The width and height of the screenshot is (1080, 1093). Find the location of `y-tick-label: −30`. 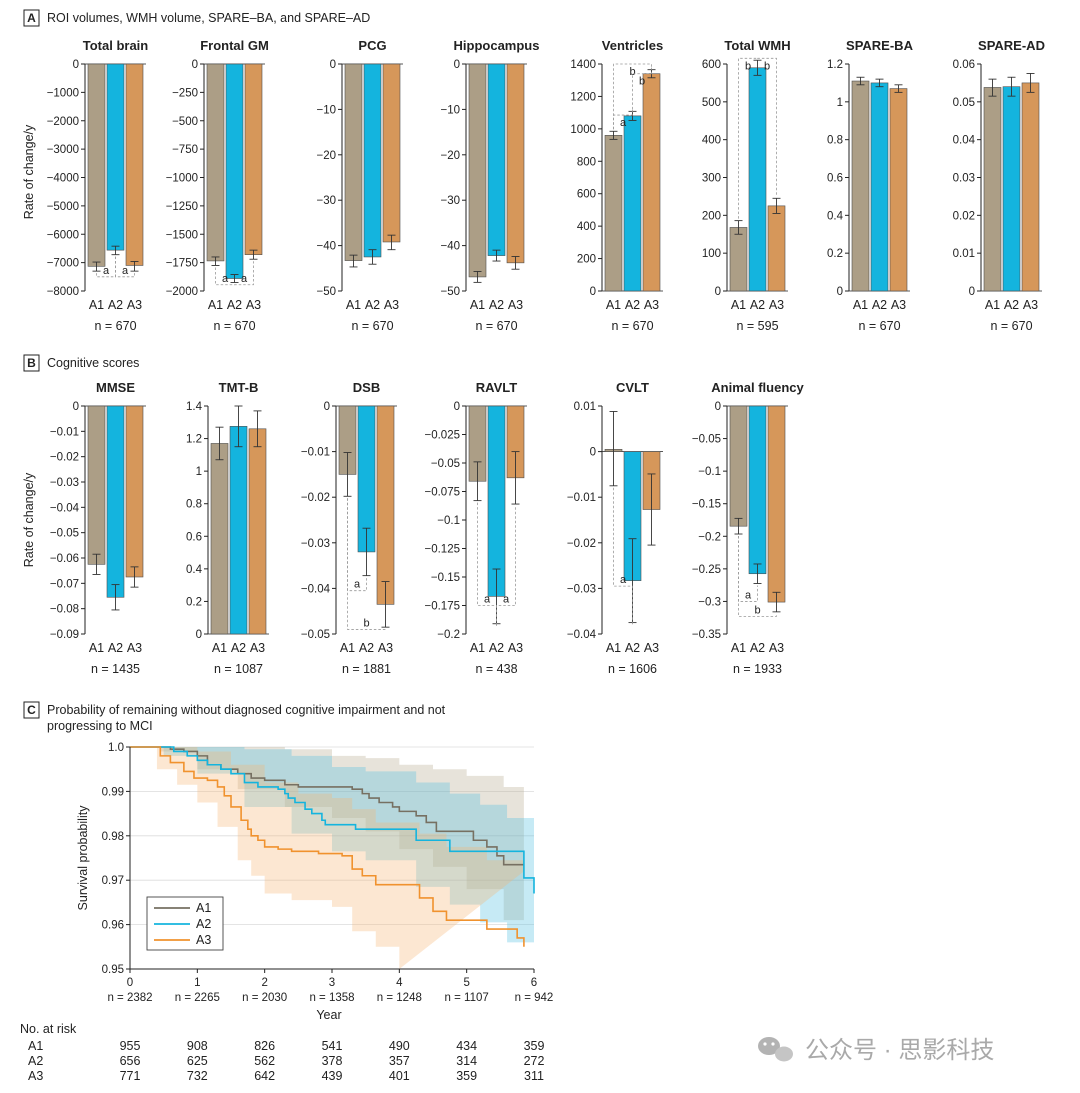

y-tick-label: −30 is located at coordinates (326, 201).